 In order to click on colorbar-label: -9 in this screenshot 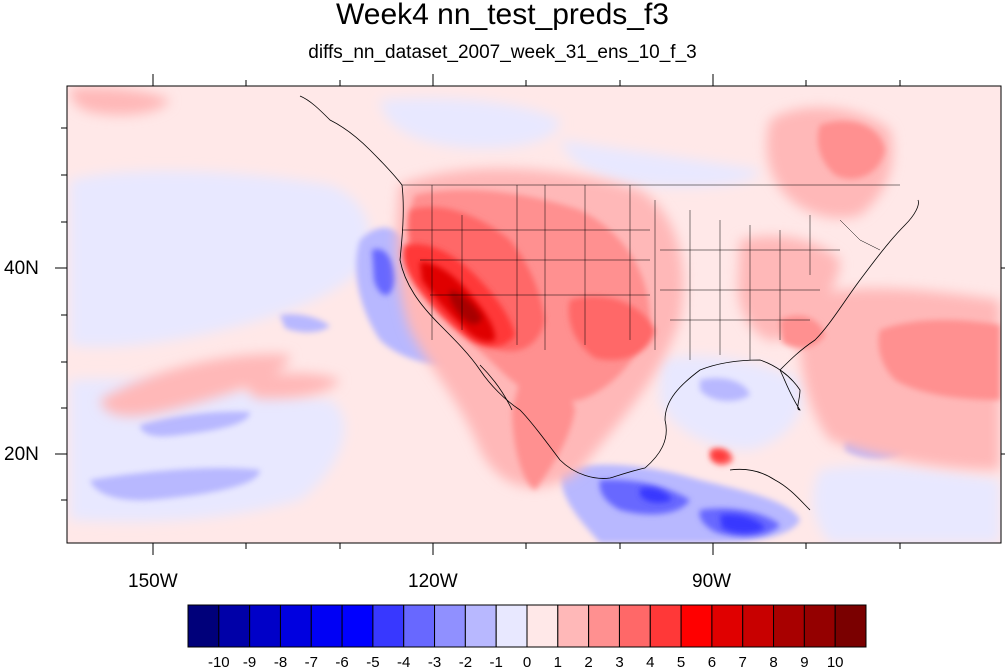, I will do `click(249, 662)`.